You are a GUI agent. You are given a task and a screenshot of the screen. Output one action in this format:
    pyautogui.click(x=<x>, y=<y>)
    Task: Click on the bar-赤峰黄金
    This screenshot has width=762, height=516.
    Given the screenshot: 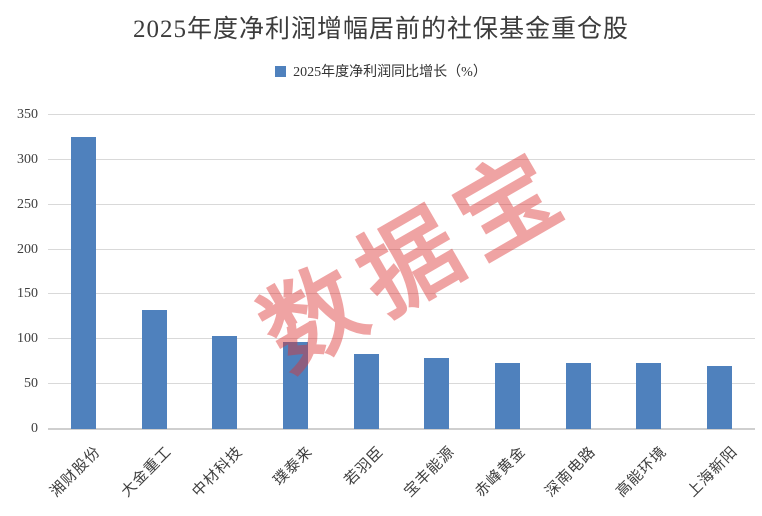 What is the action you would take?
    pyautogui.click(x=508, y=395)
    